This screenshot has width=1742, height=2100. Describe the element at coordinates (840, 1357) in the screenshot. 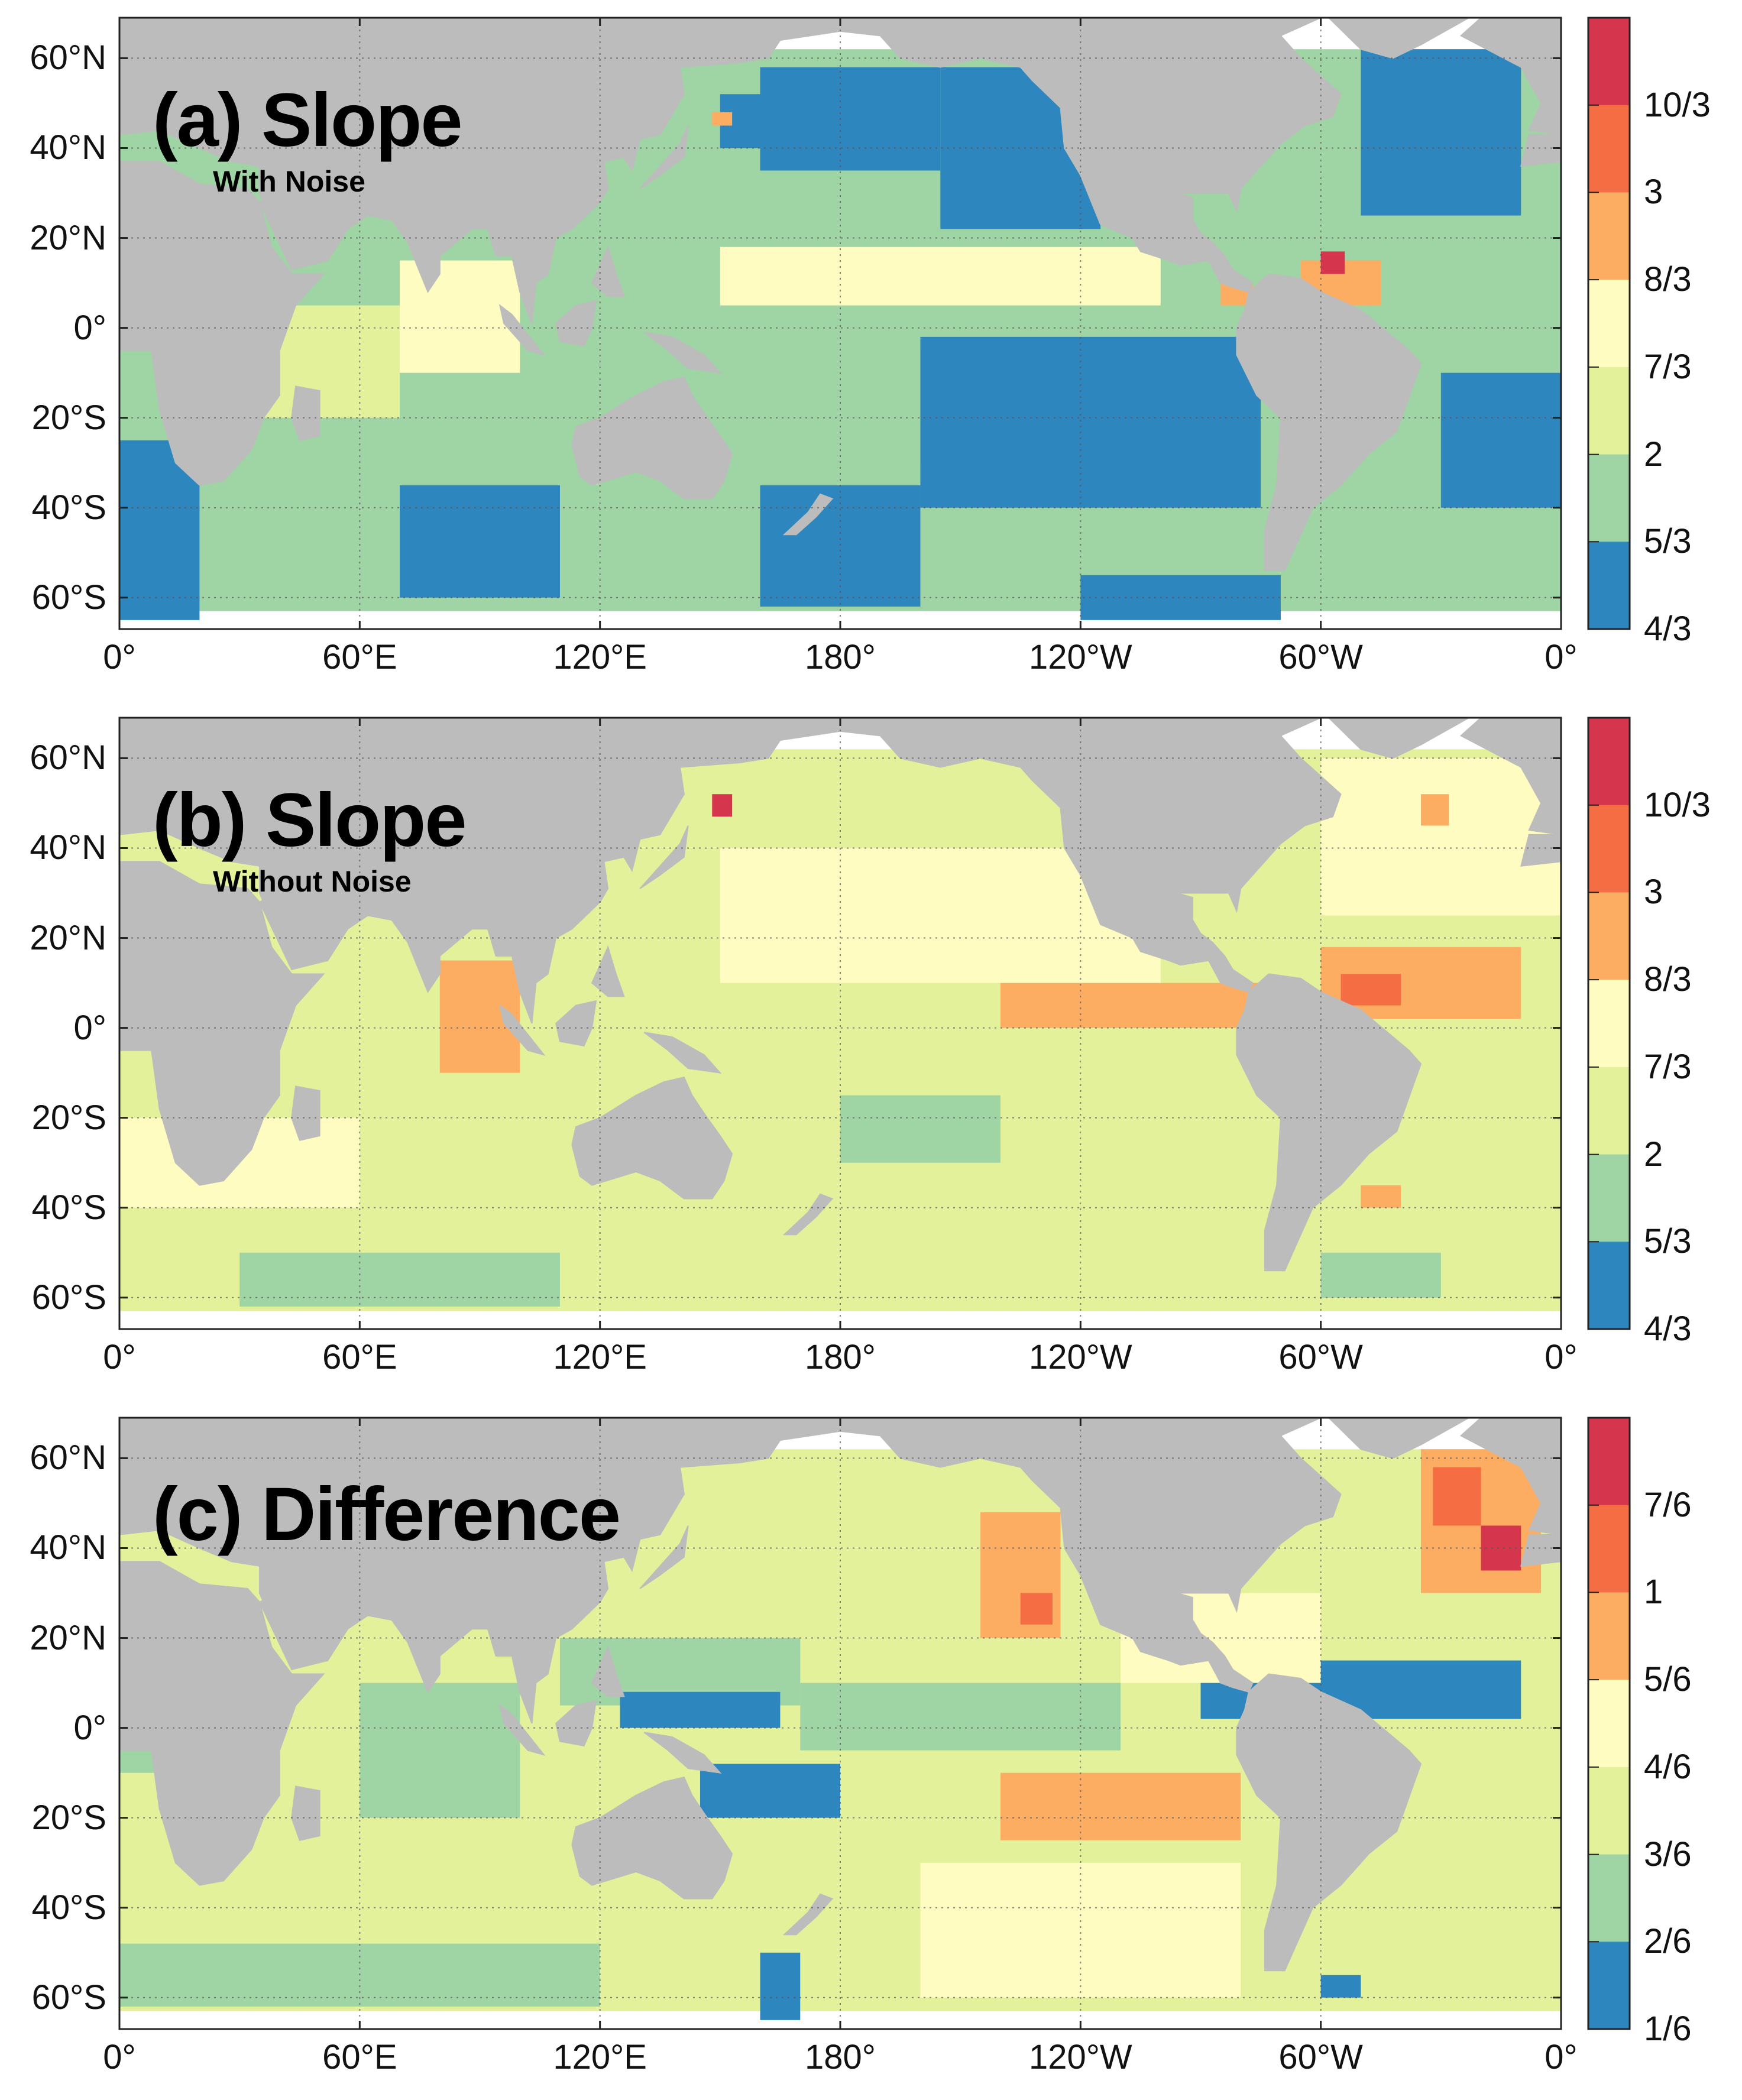

I see `x-tick-label: 180°` at that location.